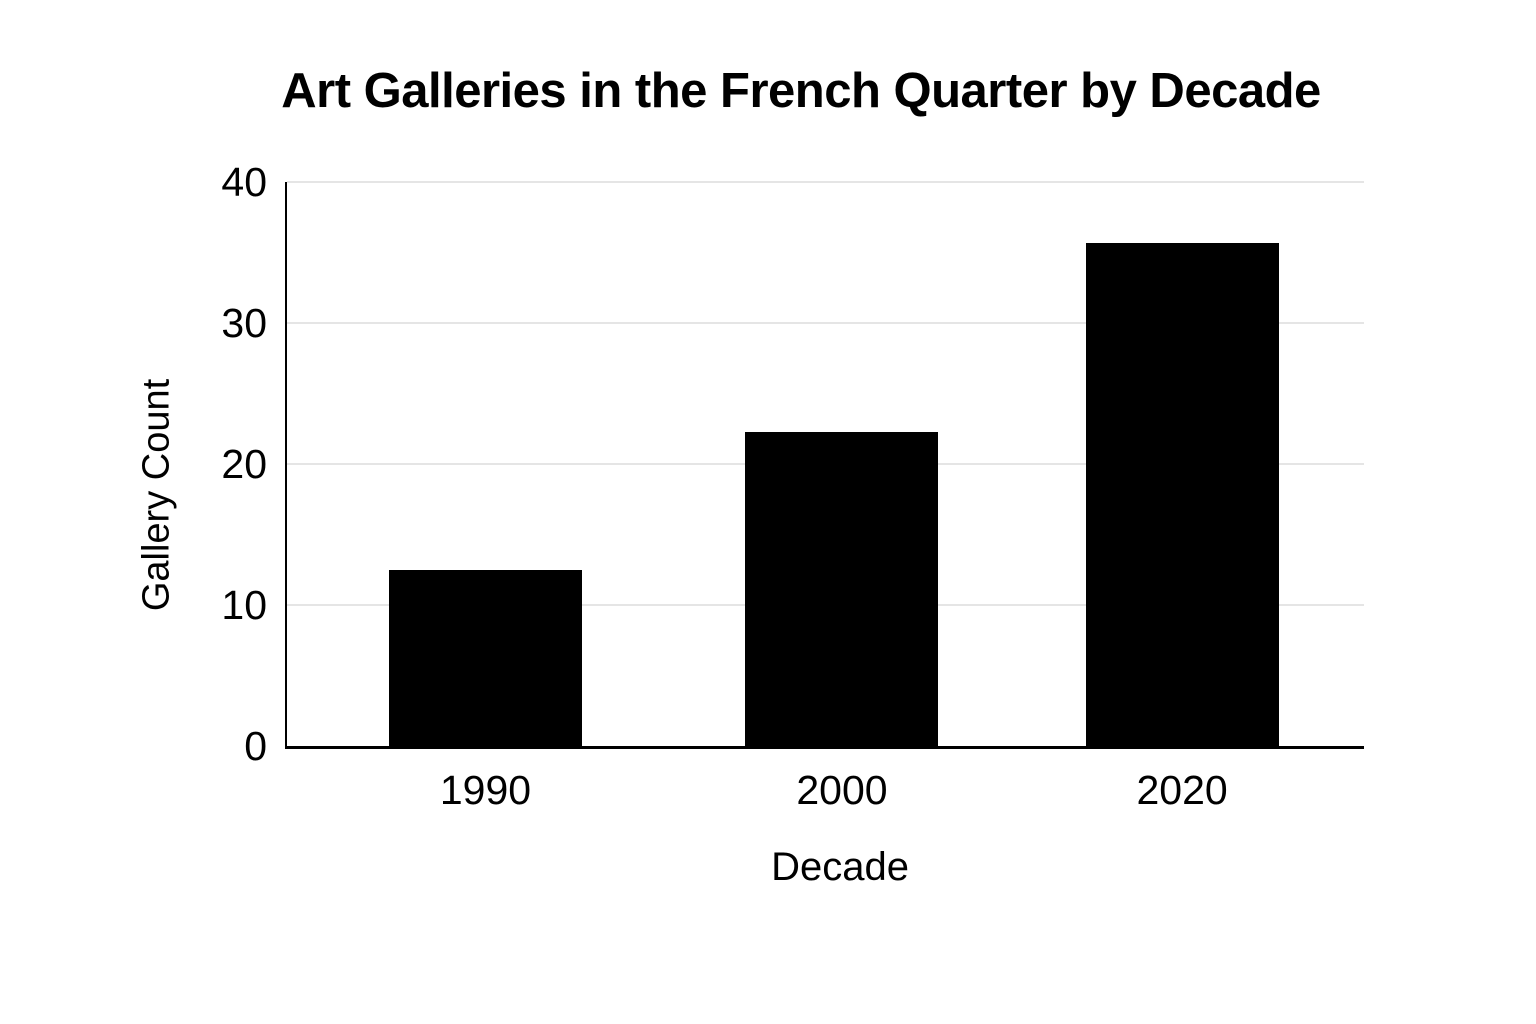 This screenshot has width=1536, height=1024. What do you see at coordinates (244, 182) in the screenshot?
I see `y-tick-label-40: 40` at bounding box center [244, 182].